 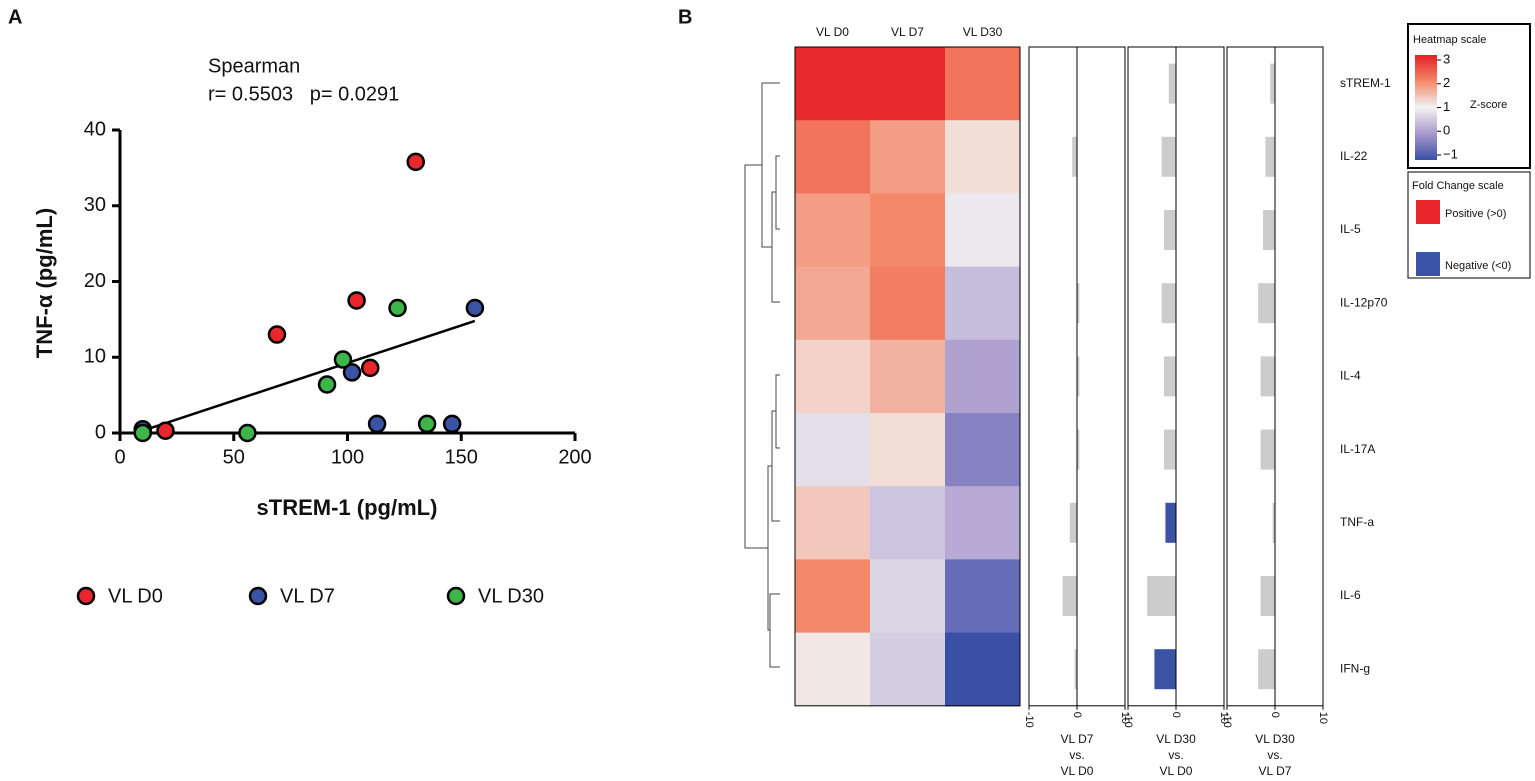 I want to click on panel-label: A, so click(x=15, y=17).